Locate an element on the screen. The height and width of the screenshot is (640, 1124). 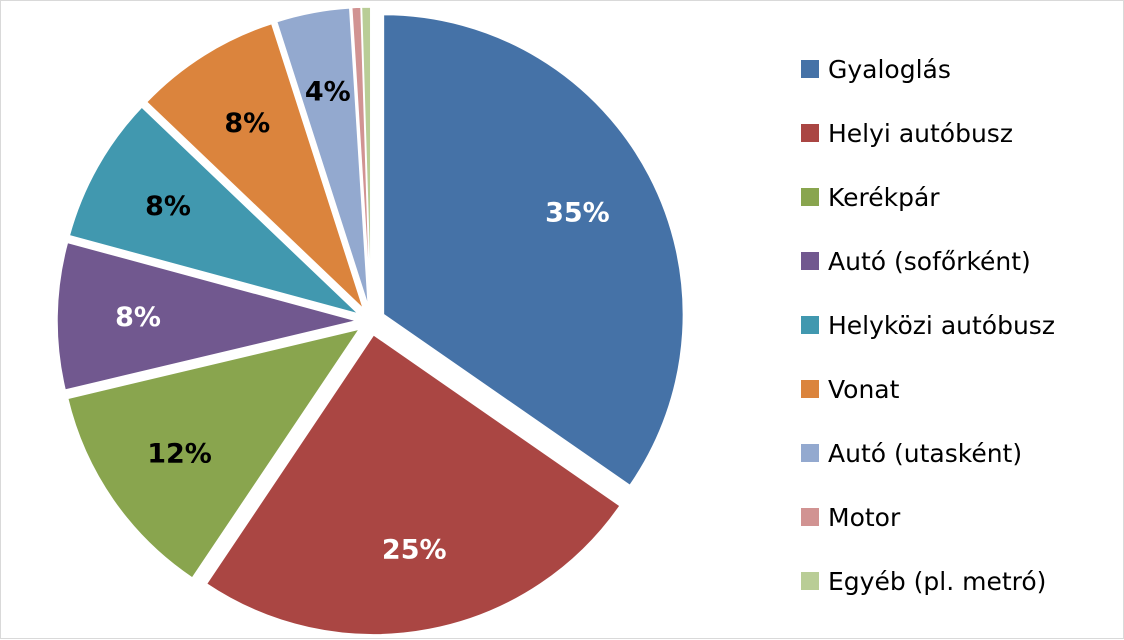
legend-item: Motor is located at coordinates (928, 517).